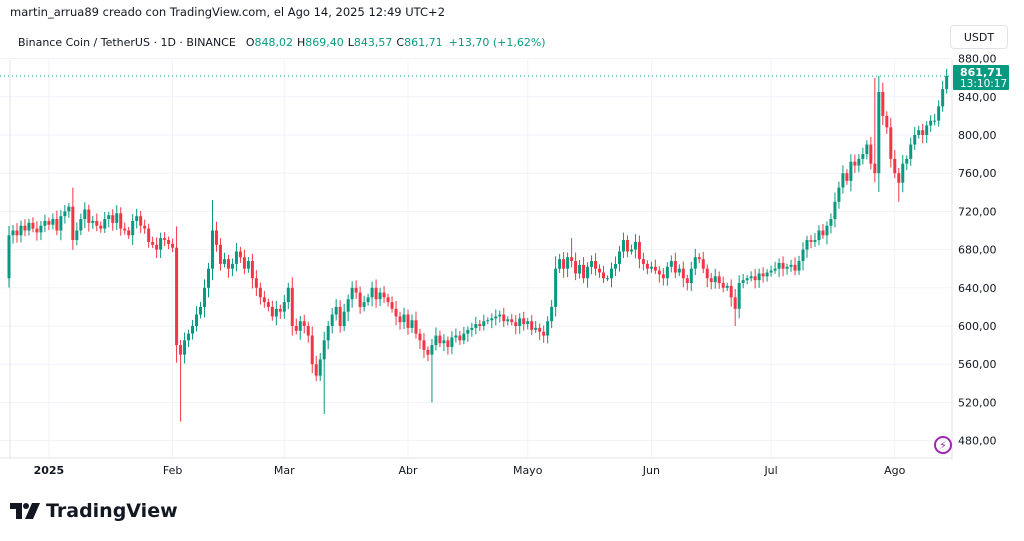  I want to click on currency-button: USDT, so click(979, 37).